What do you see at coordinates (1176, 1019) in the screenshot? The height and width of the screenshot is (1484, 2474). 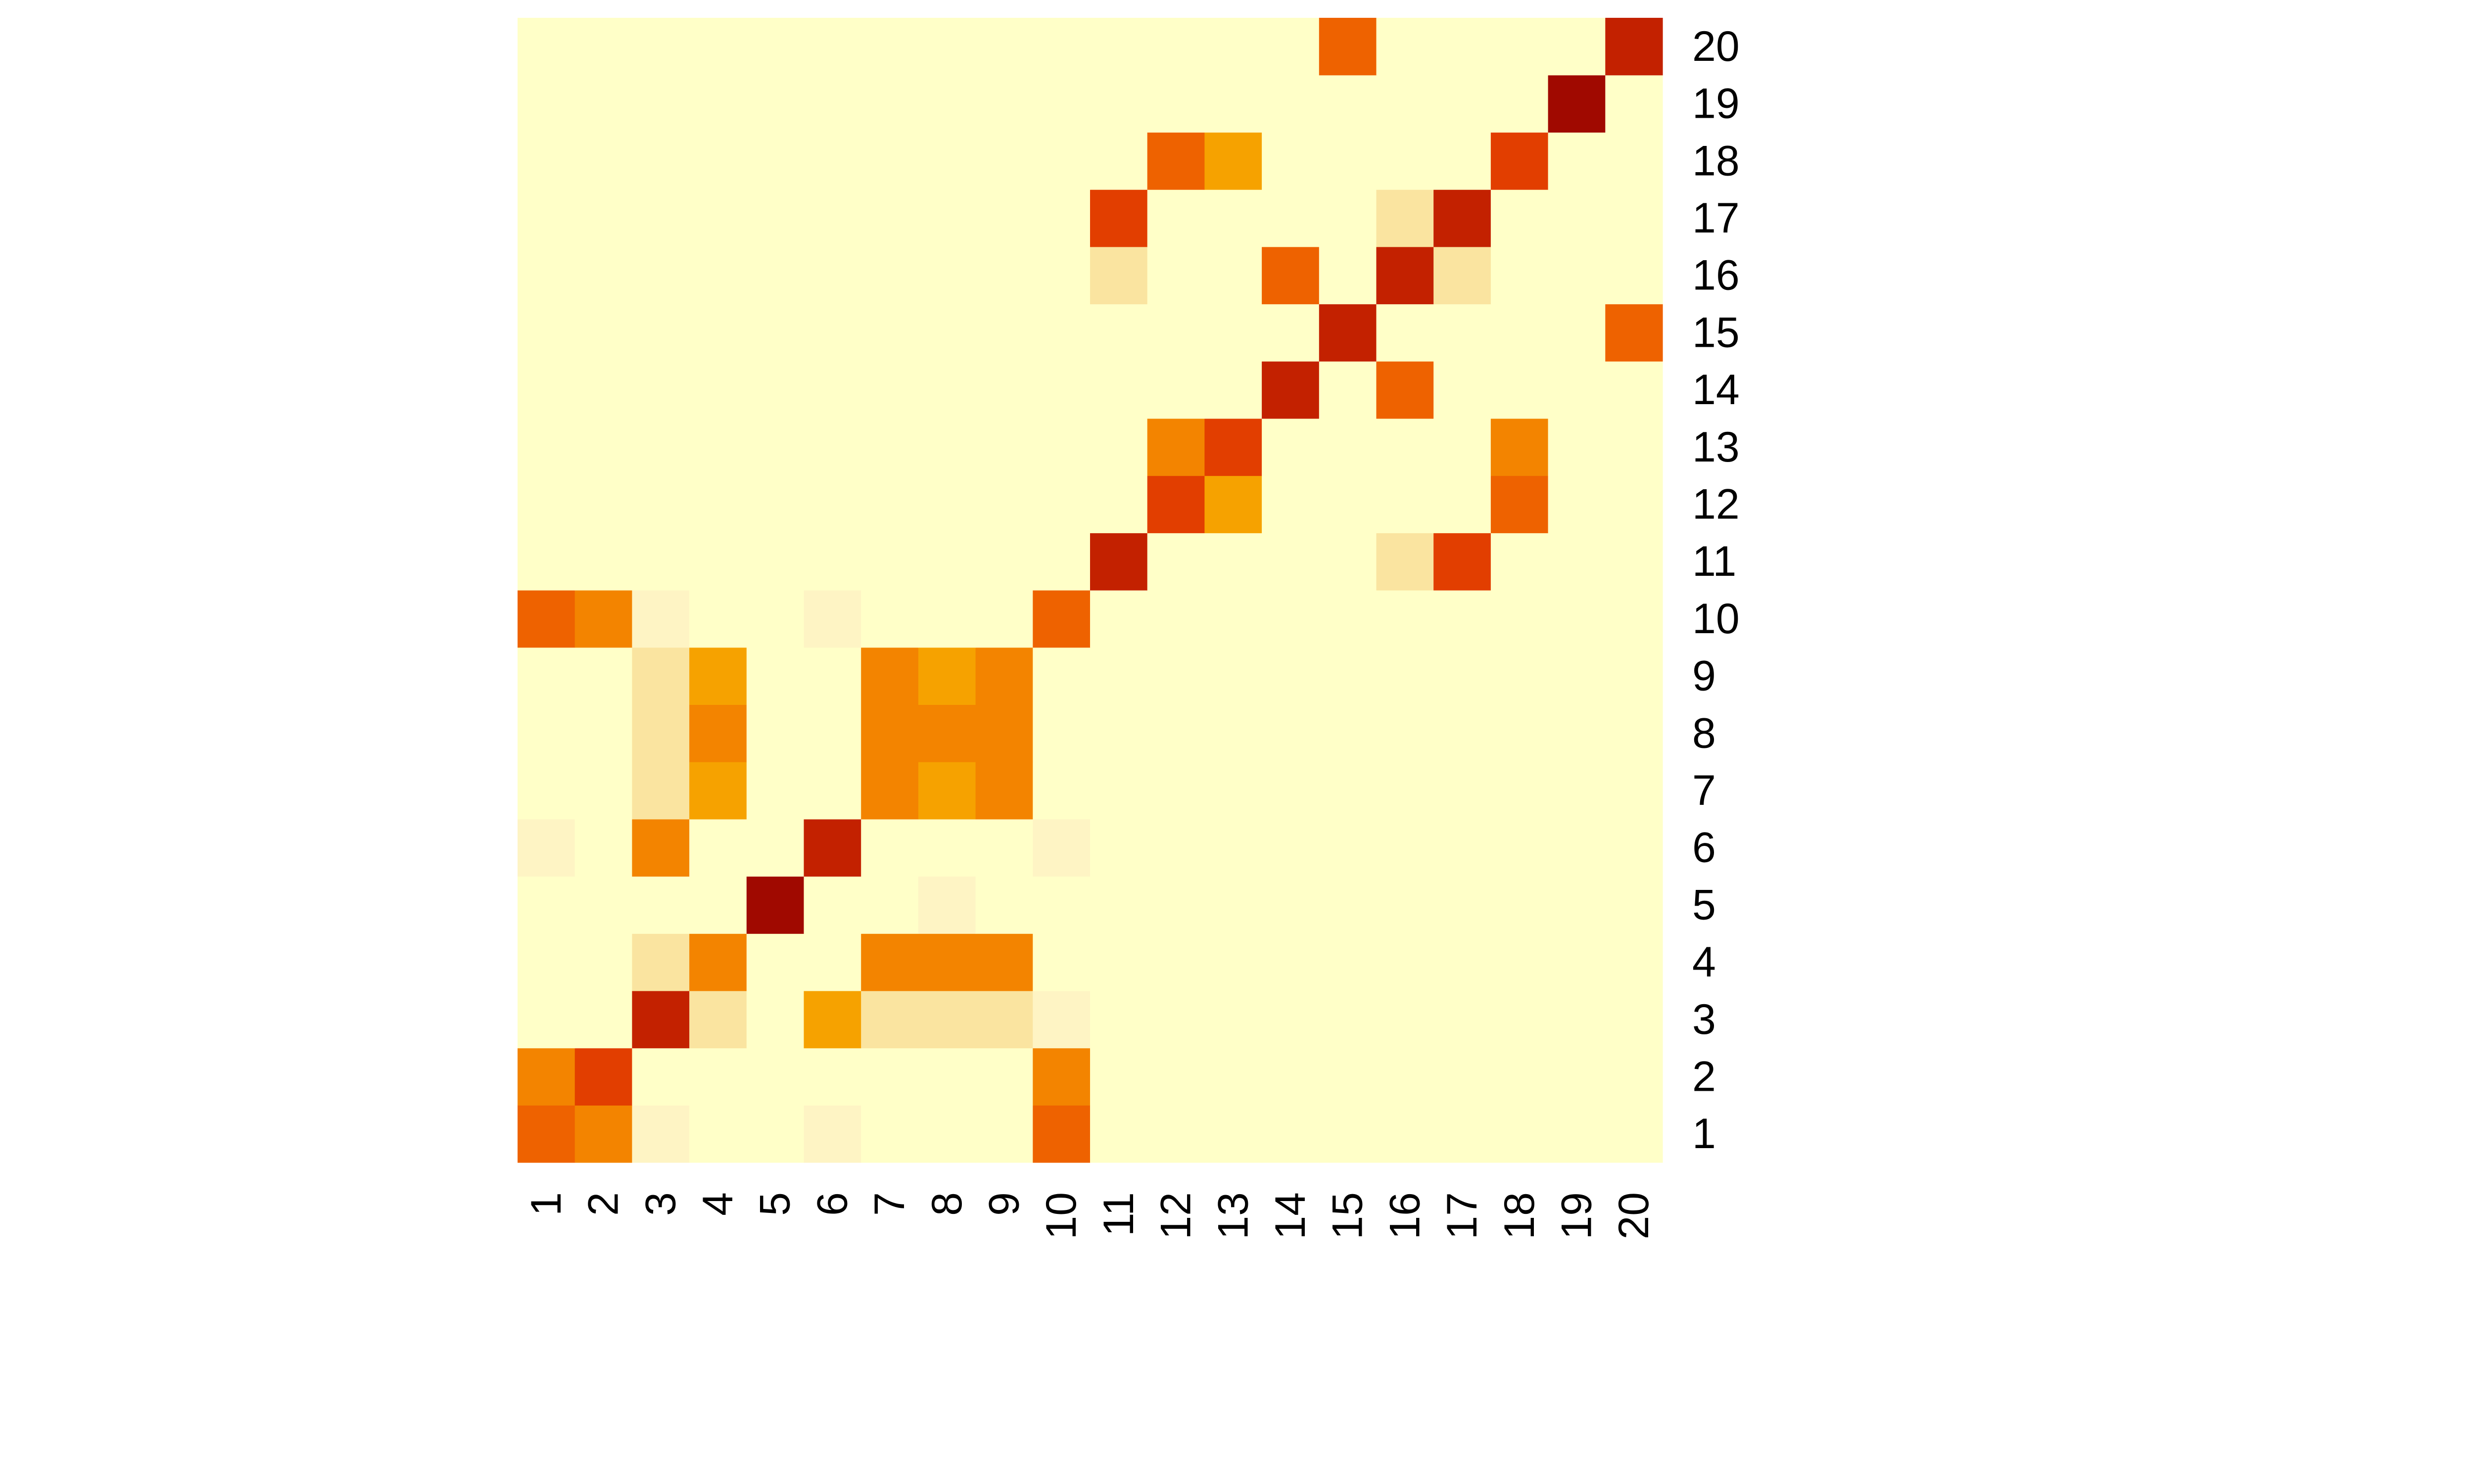 I see `heatmap-cell-r3-c12` at bounding box center [1176, 1019].